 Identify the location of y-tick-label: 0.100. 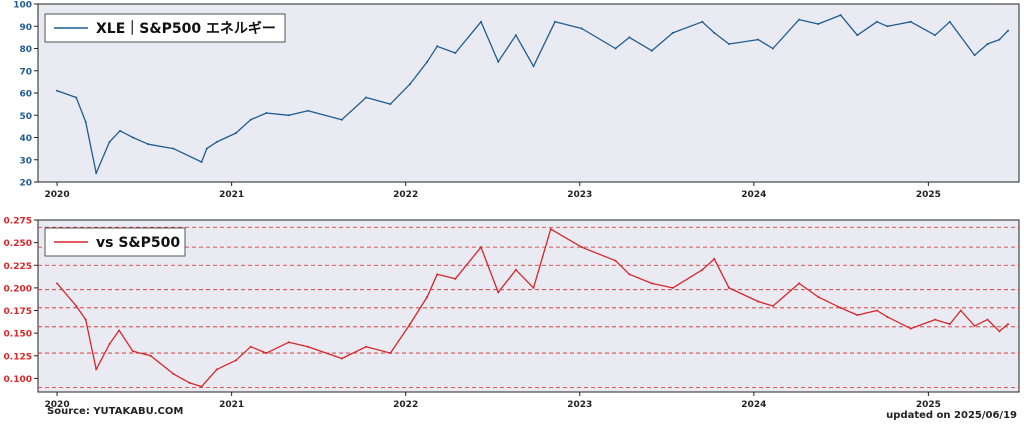
(18, 380).